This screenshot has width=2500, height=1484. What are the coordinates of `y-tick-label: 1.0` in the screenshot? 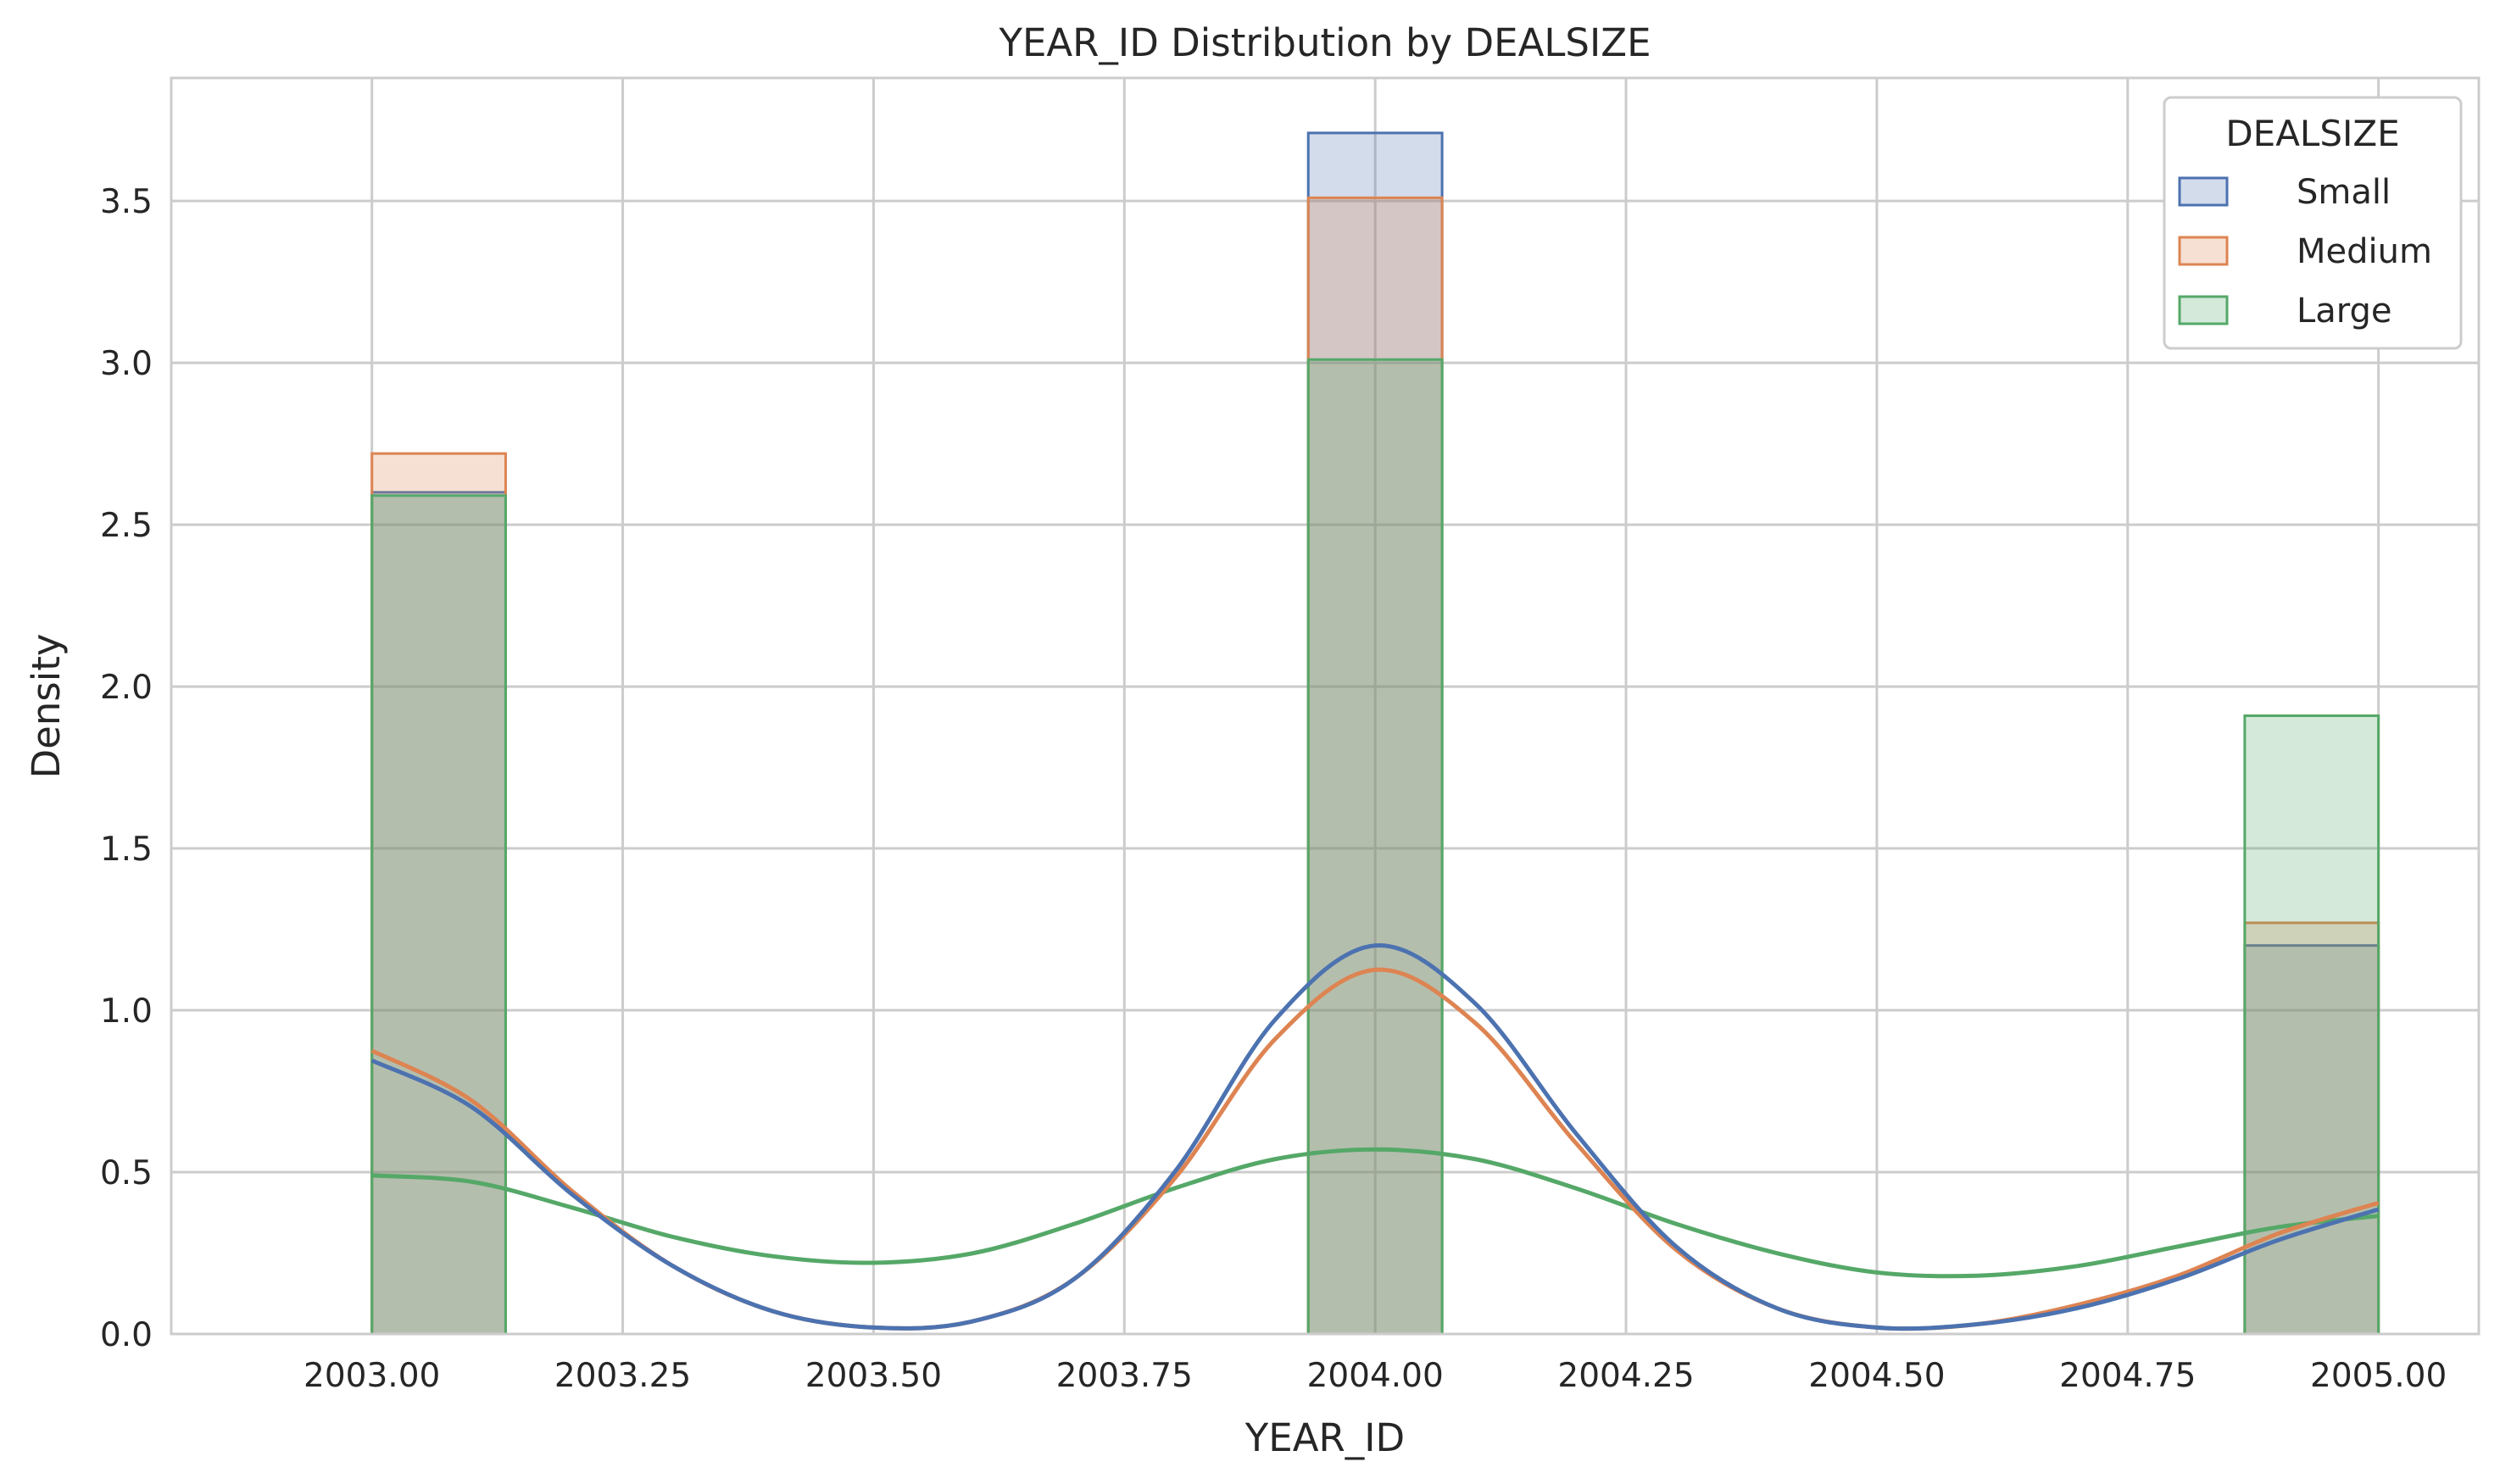 It's located at (126, 1012).